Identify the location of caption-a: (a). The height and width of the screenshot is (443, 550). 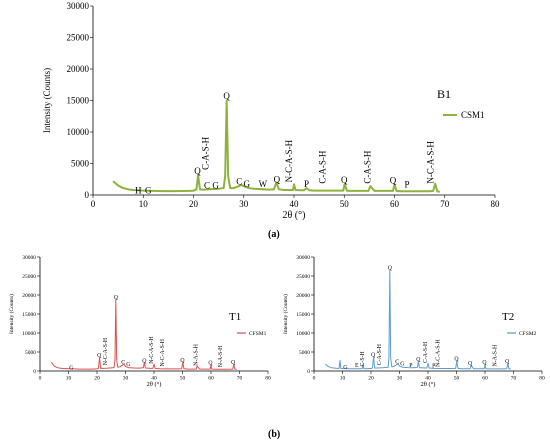
(274, 234).